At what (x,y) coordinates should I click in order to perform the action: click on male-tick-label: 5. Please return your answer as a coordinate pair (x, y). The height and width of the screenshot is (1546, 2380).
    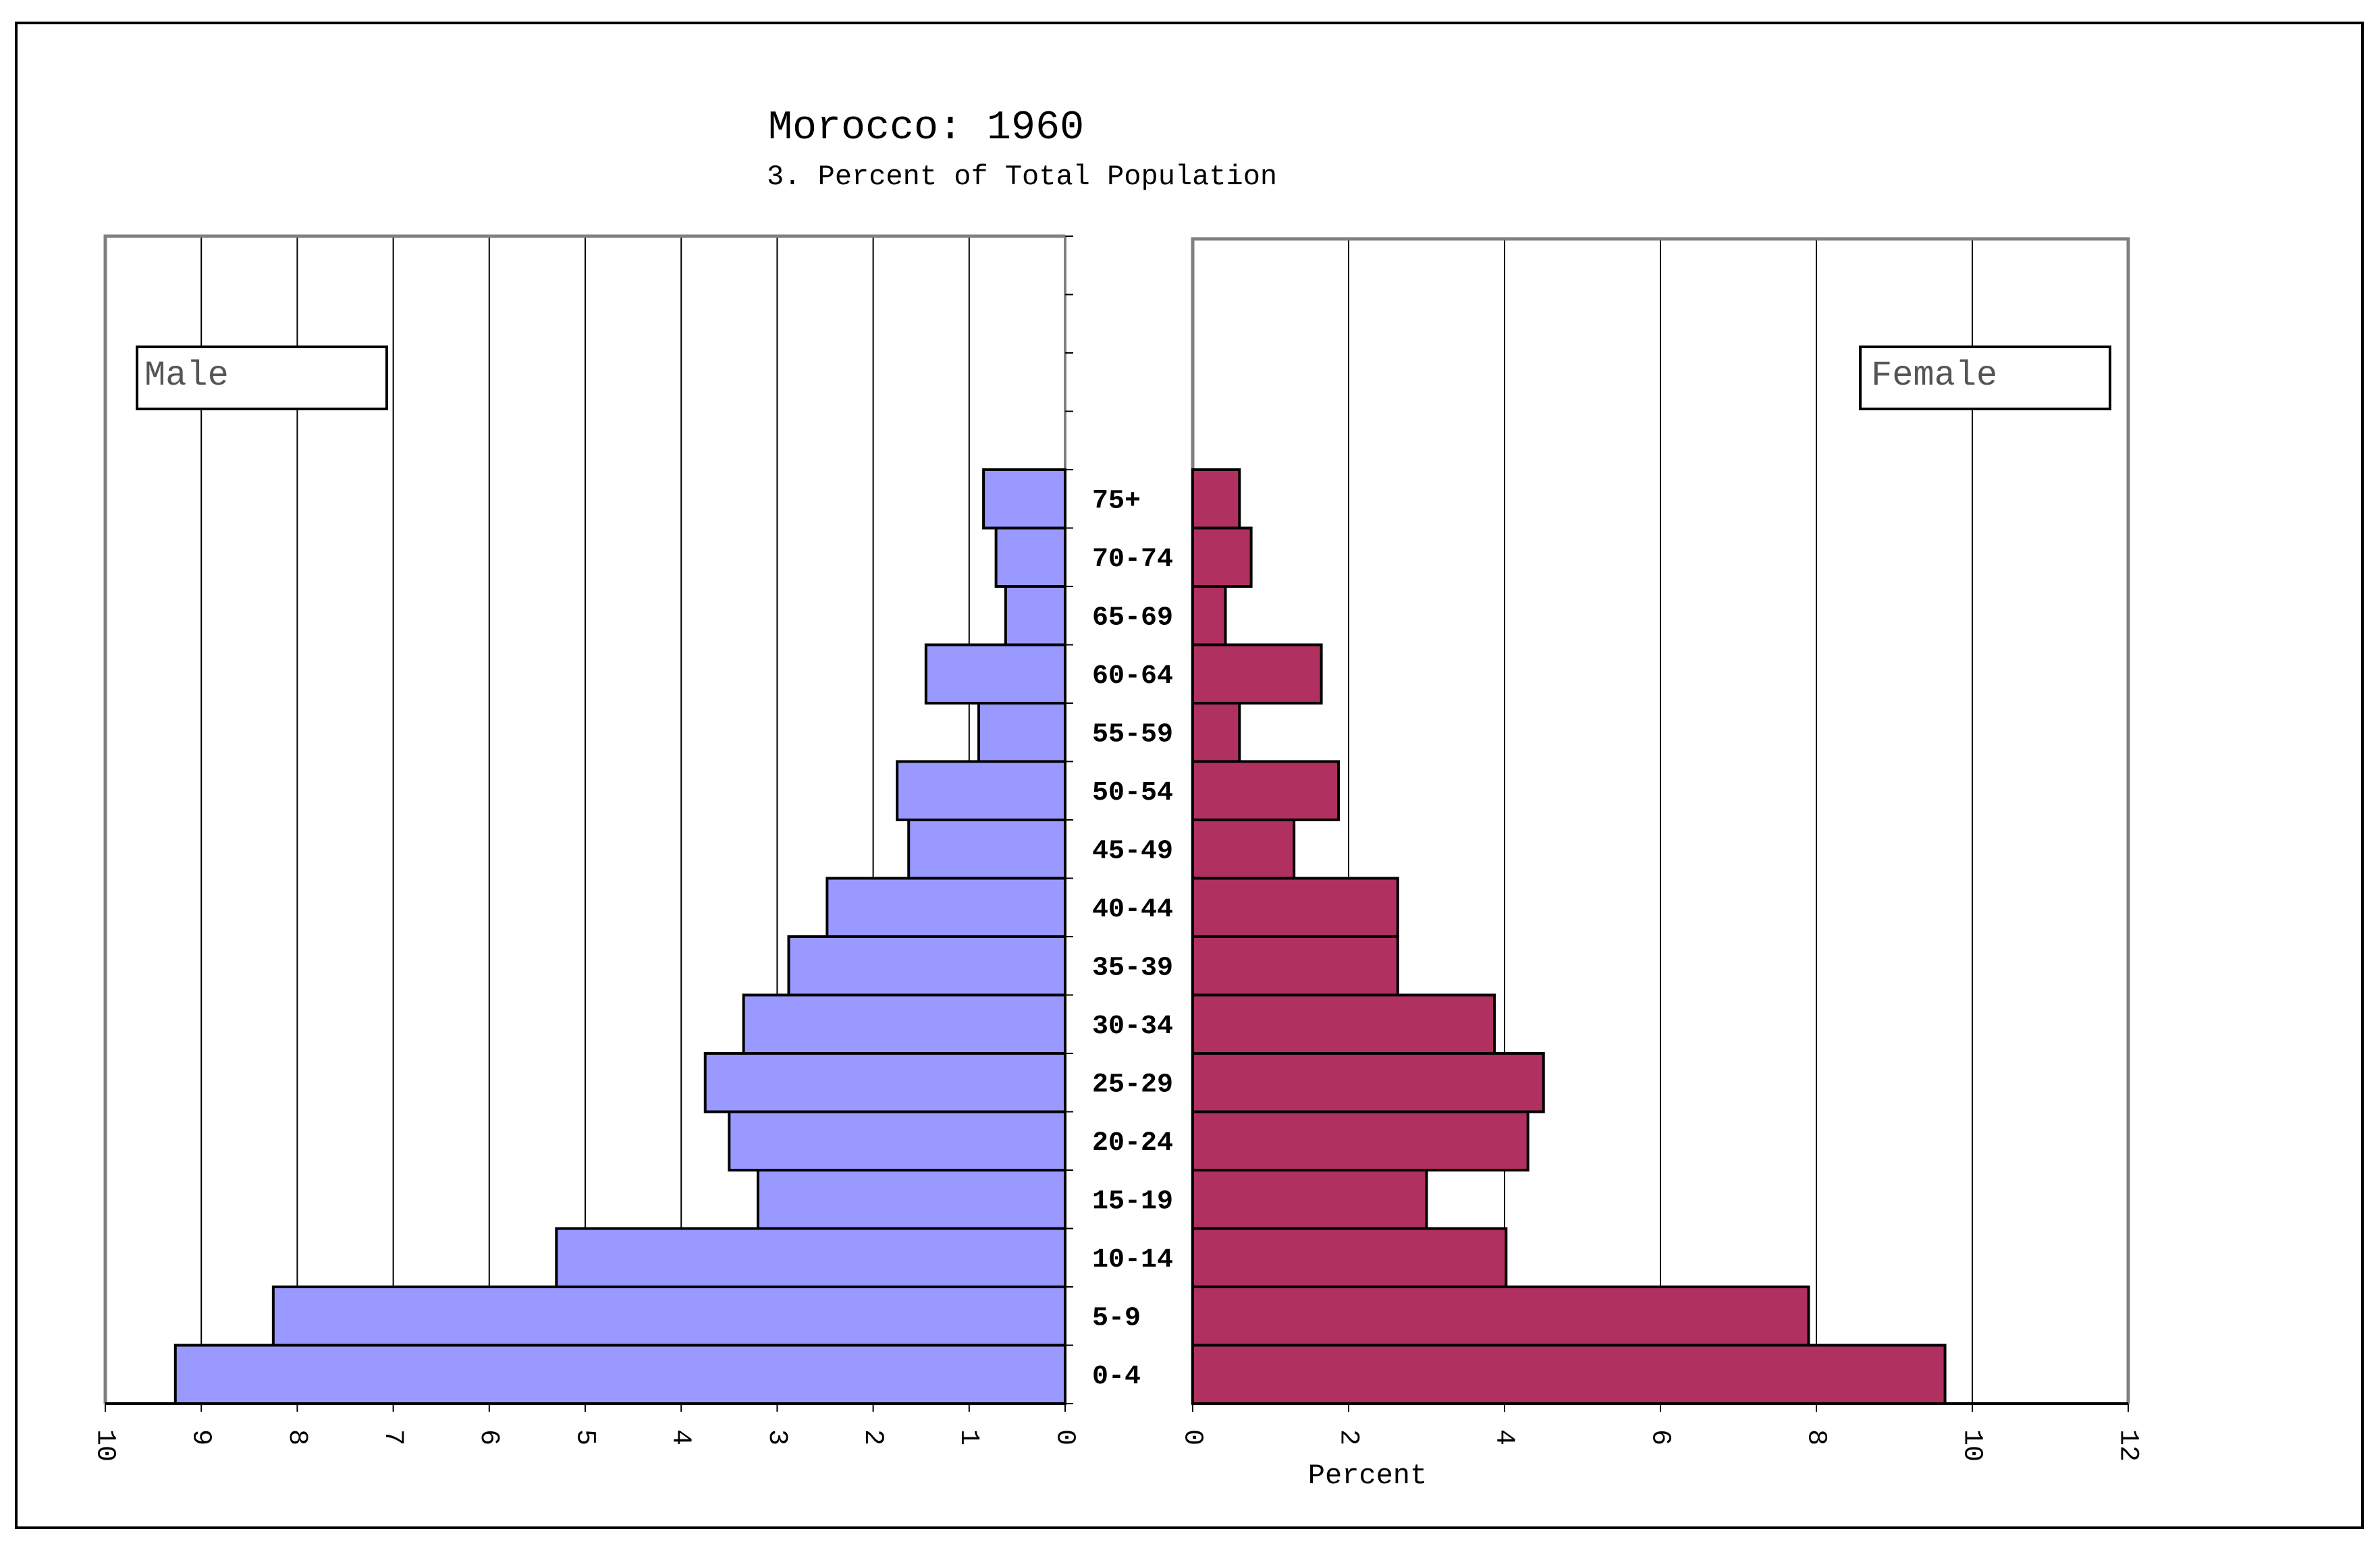
    Looking at the image, I should click on (584, 1437).